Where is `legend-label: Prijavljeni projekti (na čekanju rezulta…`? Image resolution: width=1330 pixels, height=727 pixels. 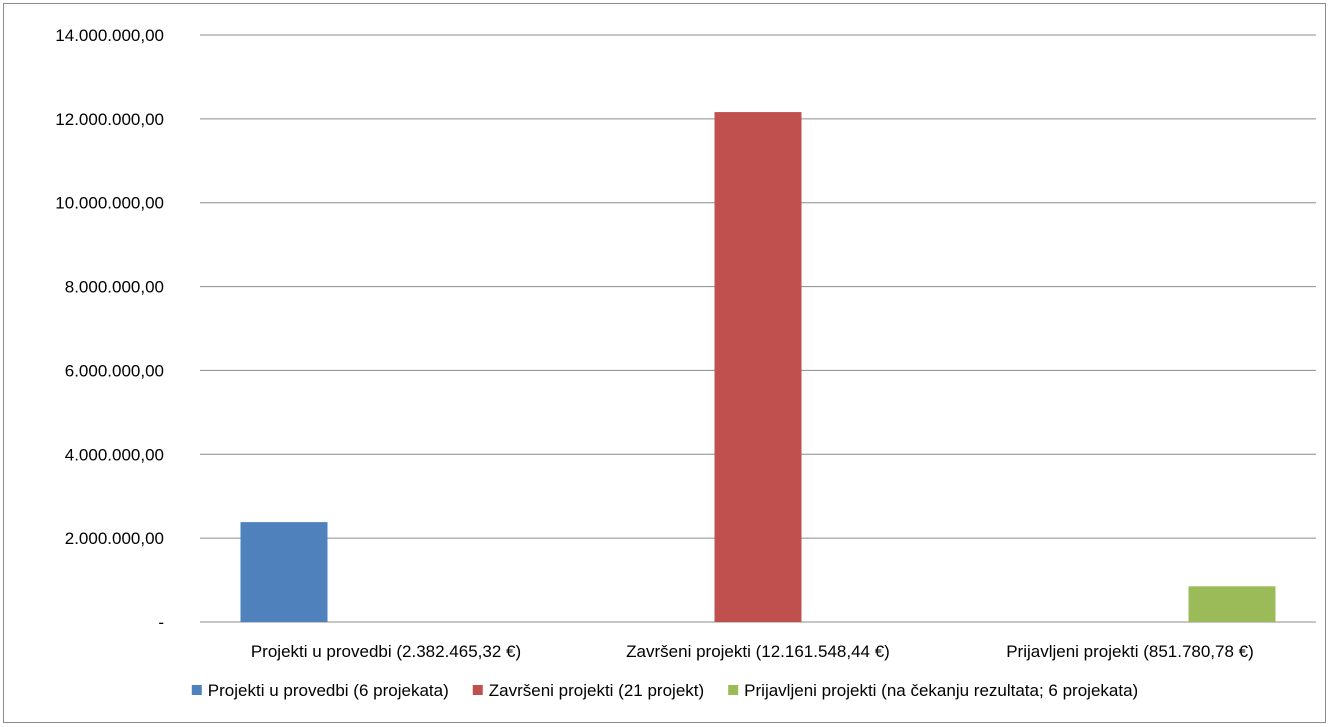 legend-label: Prijavljeni projekti (na čekanju rezulta… is located at coordinates (941, 690).